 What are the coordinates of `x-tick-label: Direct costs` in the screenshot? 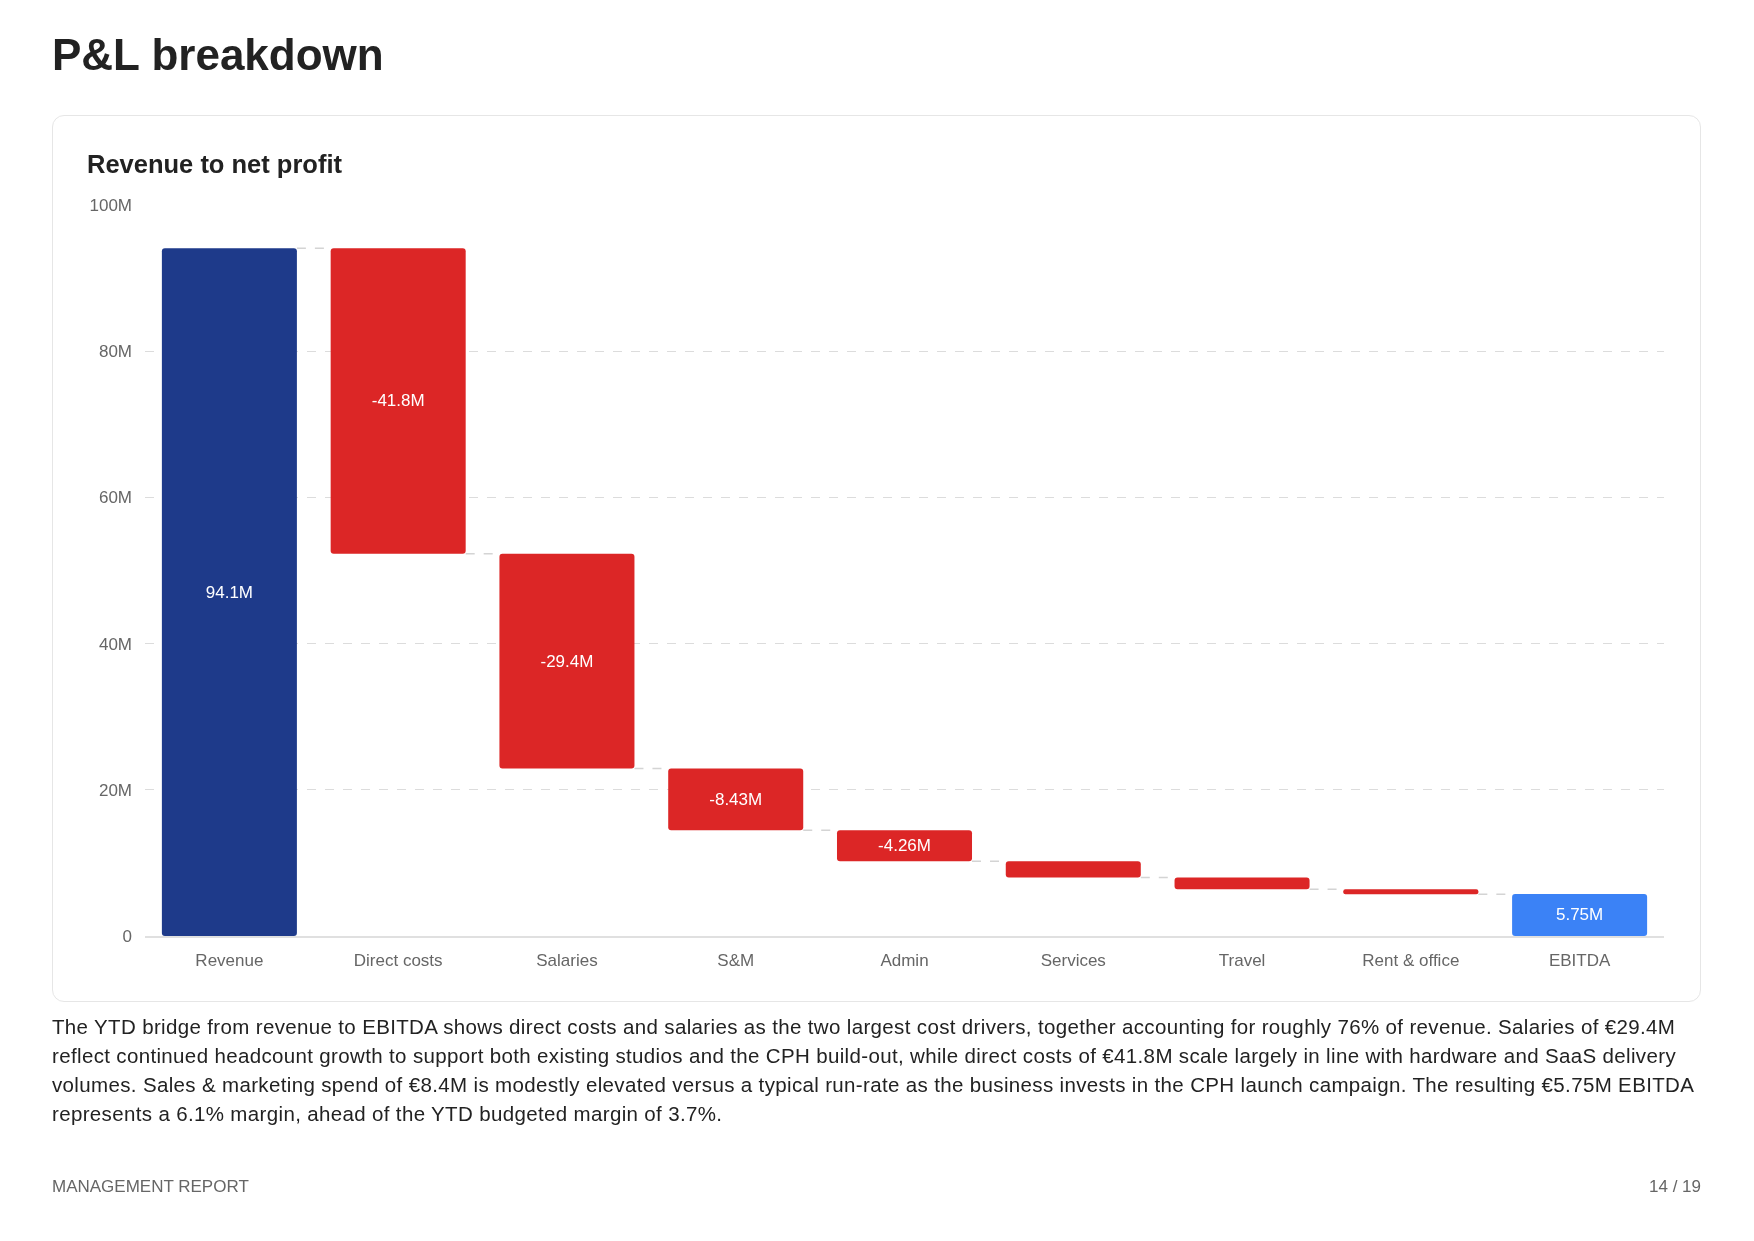 It's located at (398, 960).